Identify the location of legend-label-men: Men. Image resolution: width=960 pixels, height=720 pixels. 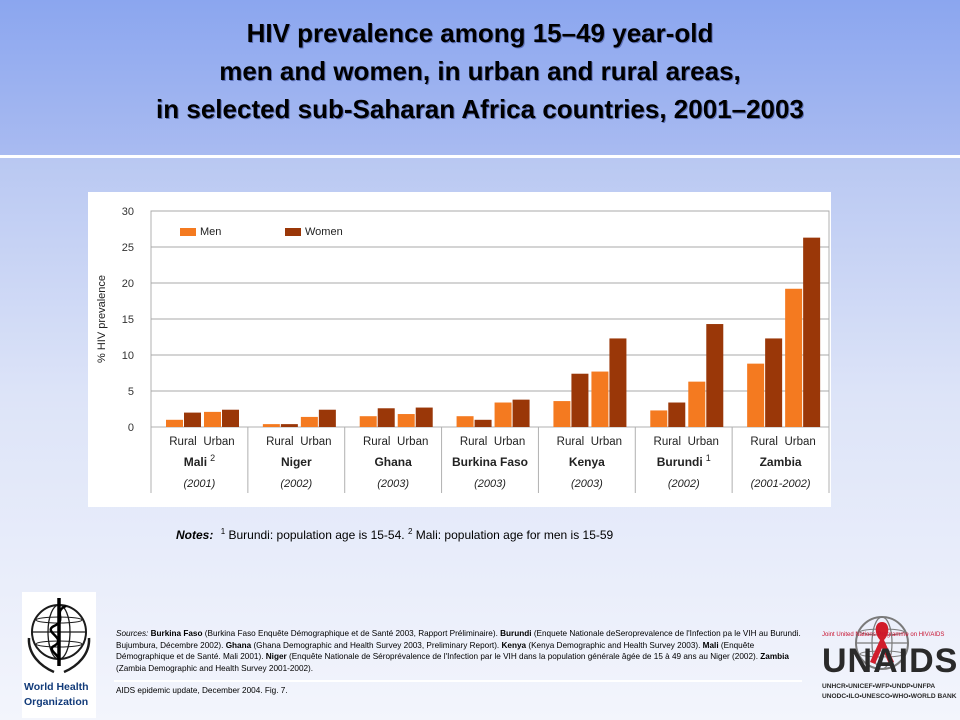
(210, 232).